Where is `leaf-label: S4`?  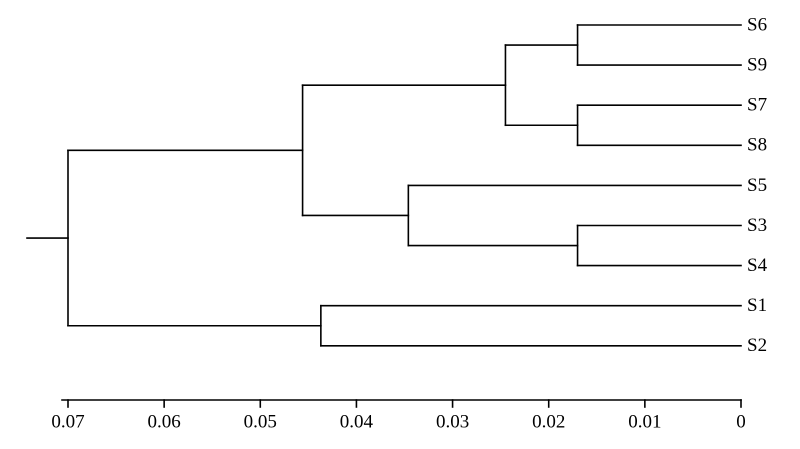
leaf-label: S4 is located at coordinates (757, 265).